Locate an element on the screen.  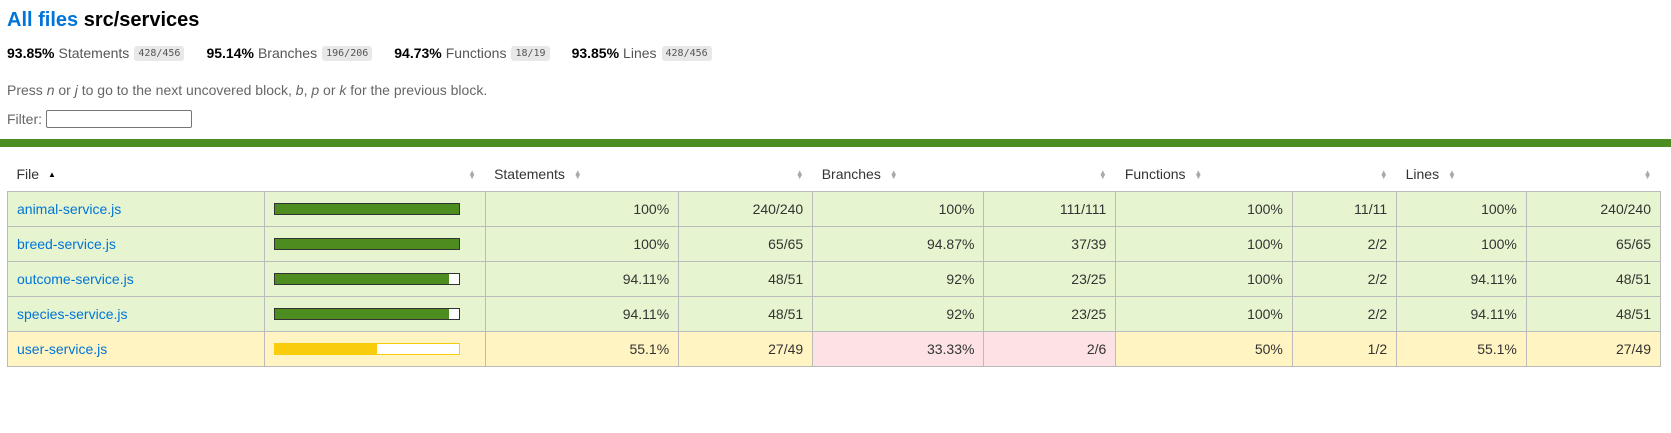
header-functions: Functions ▲ ▼ is located at coordinates (1204, 174).